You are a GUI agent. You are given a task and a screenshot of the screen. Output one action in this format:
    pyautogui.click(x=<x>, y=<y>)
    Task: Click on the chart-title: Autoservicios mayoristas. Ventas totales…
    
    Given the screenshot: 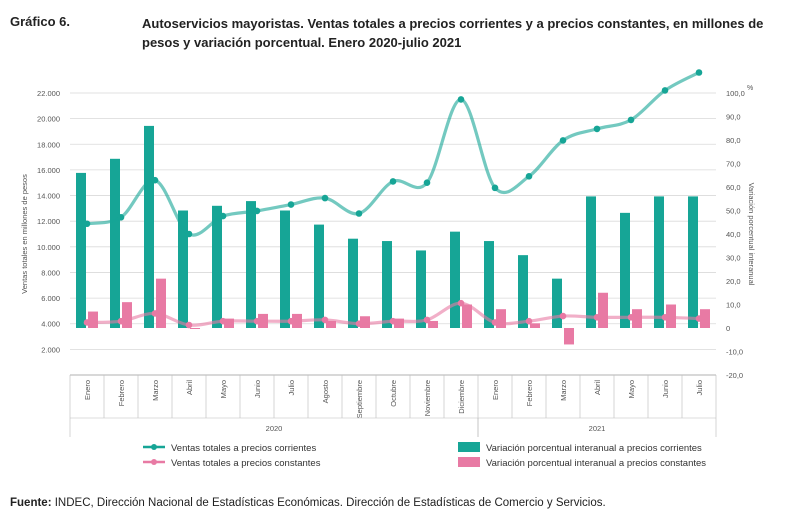 What is the action you would take?
    pyautogui.click(x=453, y=33)
    